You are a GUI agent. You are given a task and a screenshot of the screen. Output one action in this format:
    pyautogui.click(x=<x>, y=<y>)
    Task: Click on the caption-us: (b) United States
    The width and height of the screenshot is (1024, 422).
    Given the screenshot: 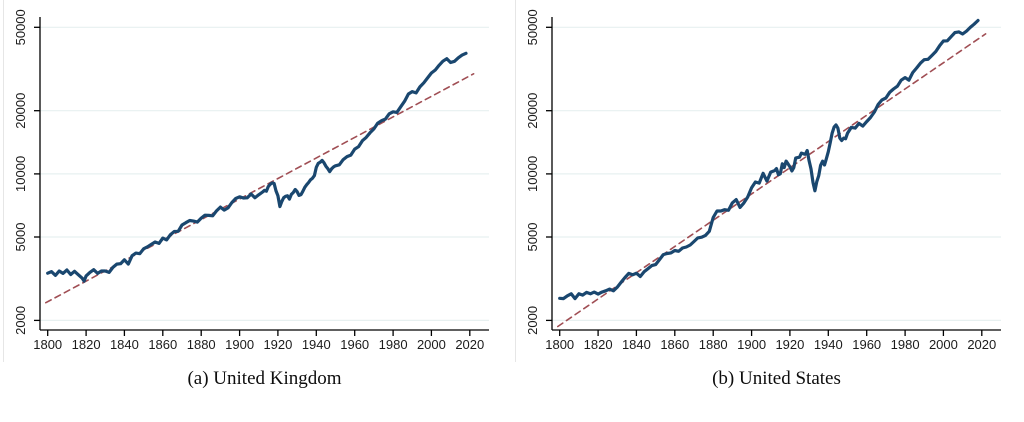 What is the action you would take?
    pyautogui.click(x=776, y=378)
    